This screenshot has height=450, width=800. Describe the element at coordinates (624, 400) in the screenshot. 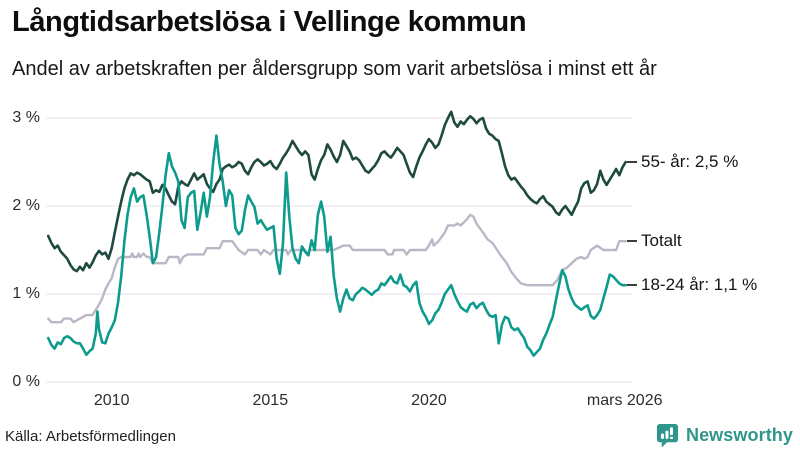

I see `x-tick-label: mars 2026` at that location.